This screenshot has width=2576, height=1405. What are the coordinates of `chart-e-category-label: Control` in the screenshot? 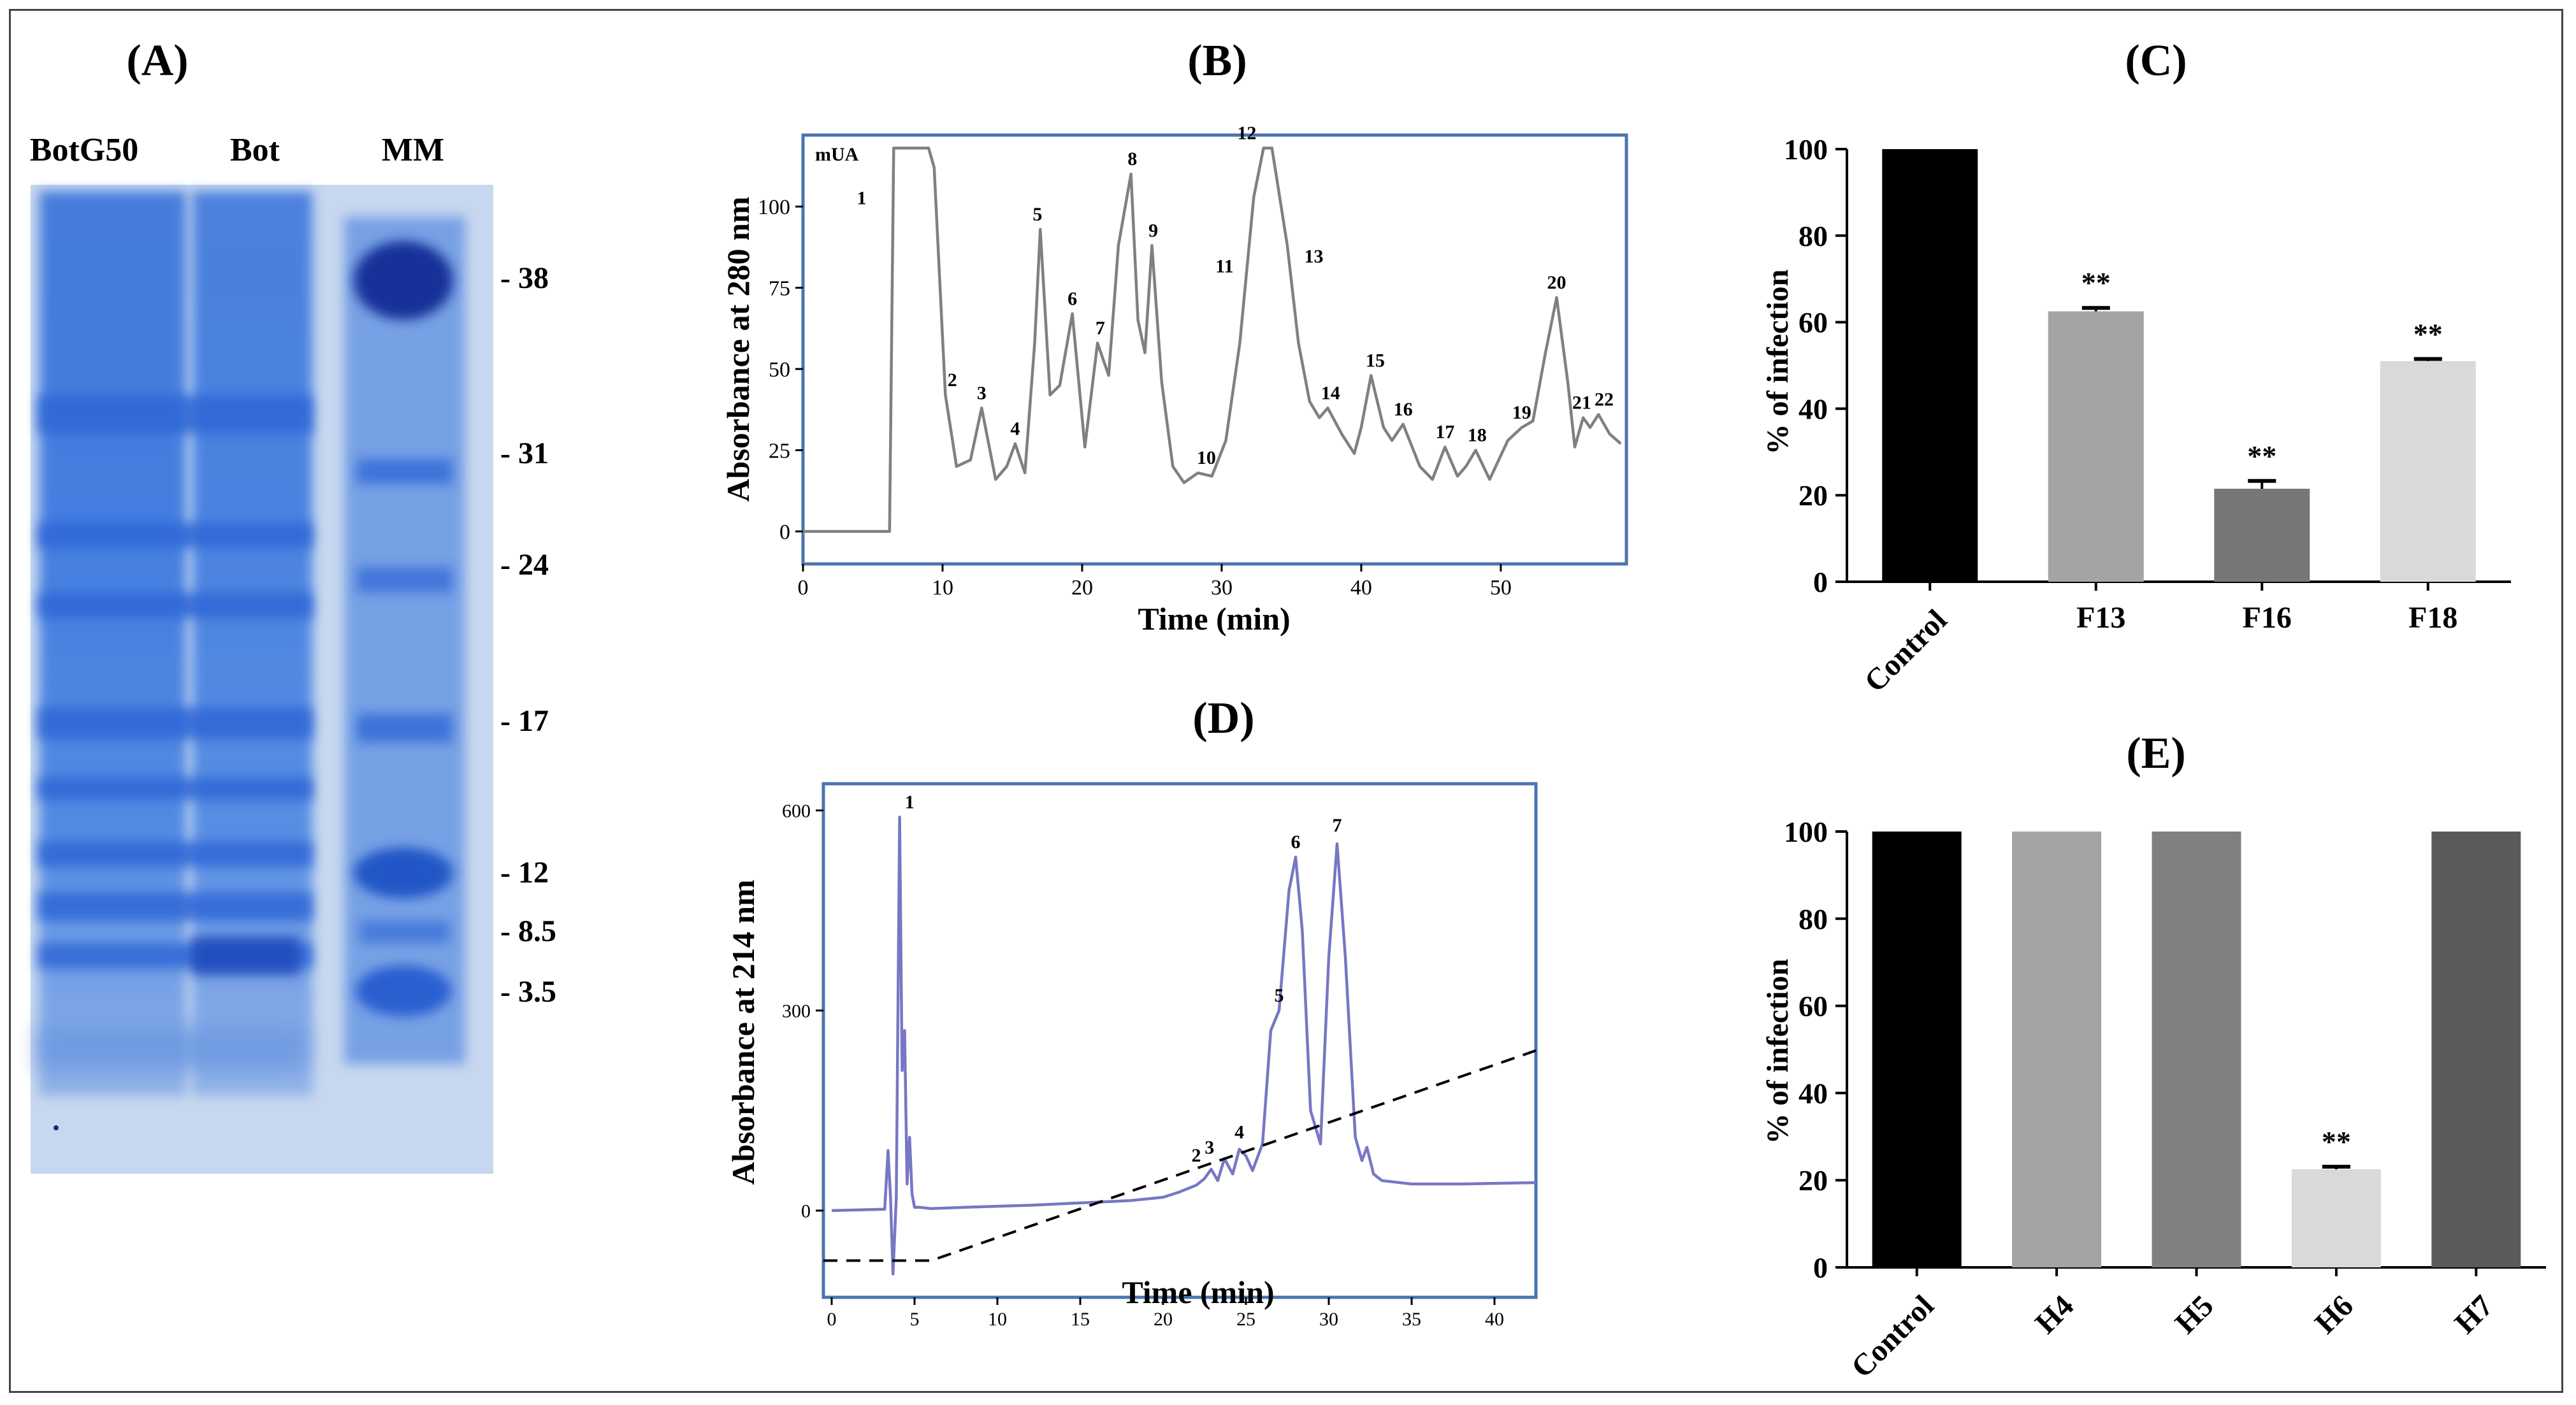 It's located at (1893, 1337).